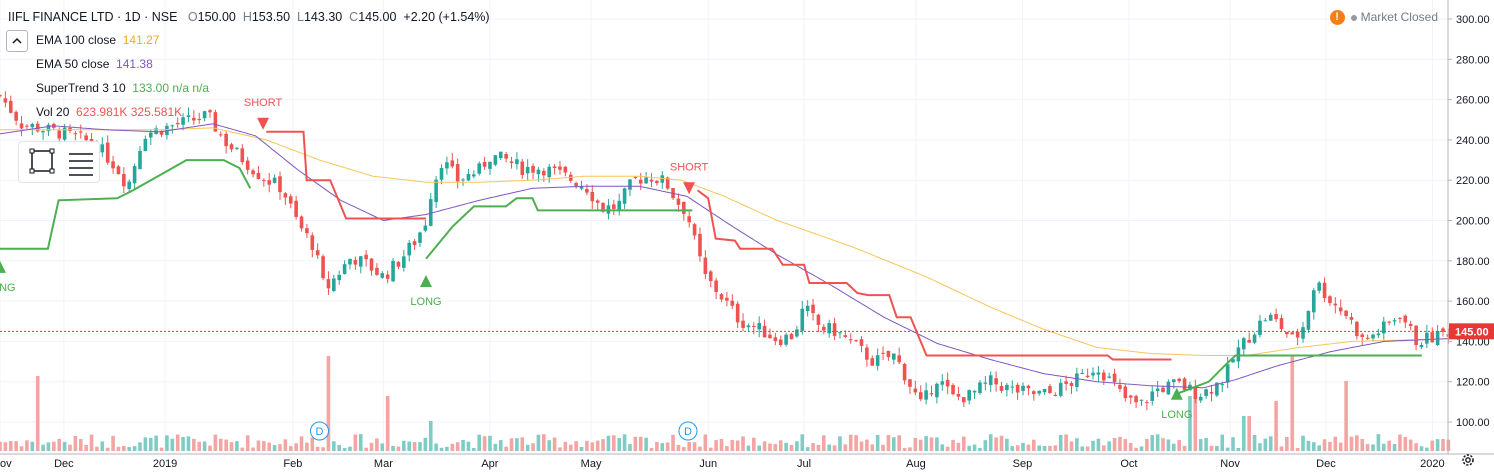 The width and height of the screenshot is (1494, 474). What do you see at coordinates (1473, 383) in the screenshot?
I see `price-tick-label-1: 120.00` at bounding box center [1473, 383].